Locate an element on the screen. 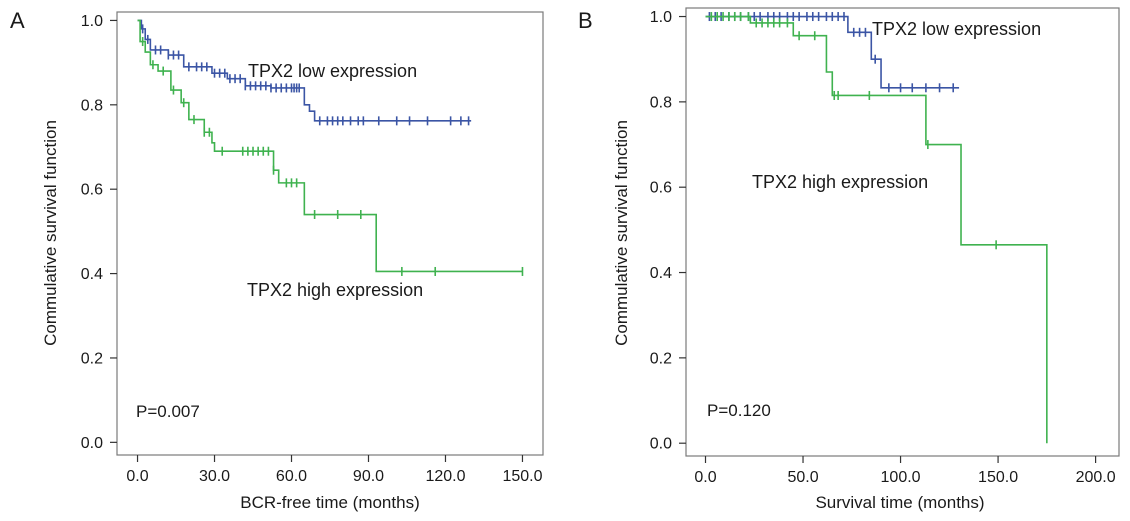  panel-a-y-tick-label: 0.2 is located at coordinates (92, 358).